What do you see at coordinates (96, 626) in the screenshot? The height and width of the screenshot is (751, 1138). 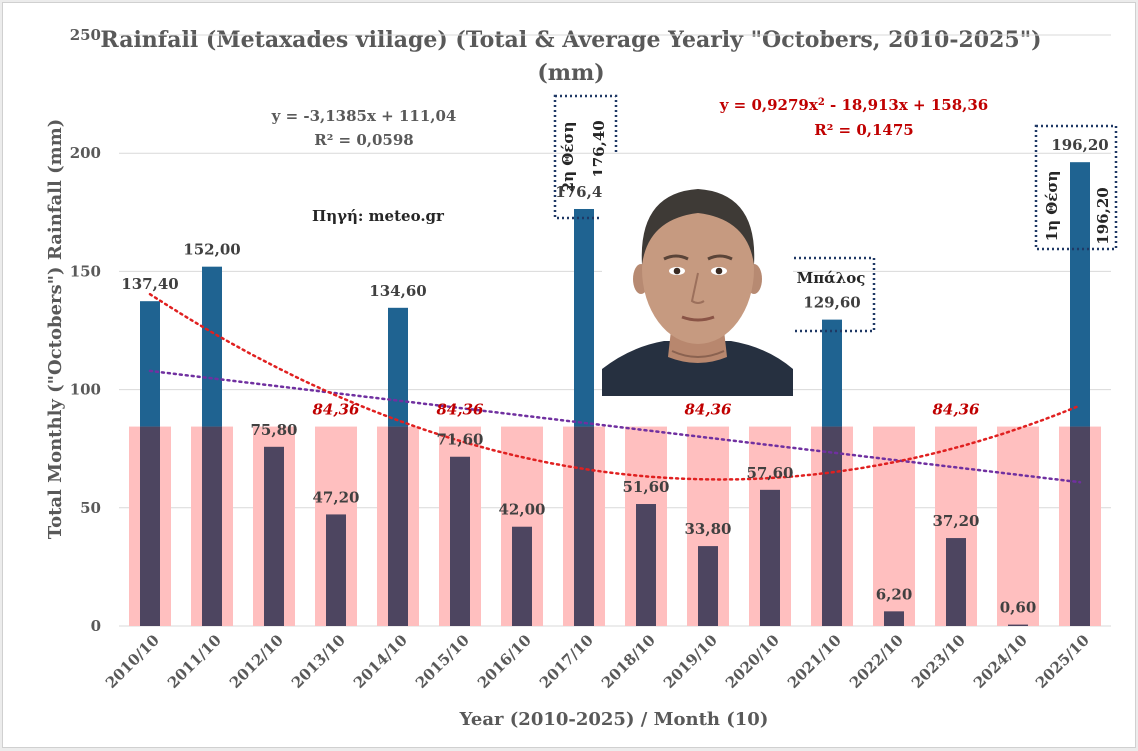 I see `y-tick-label: 0` at bounding box center [96, 626].